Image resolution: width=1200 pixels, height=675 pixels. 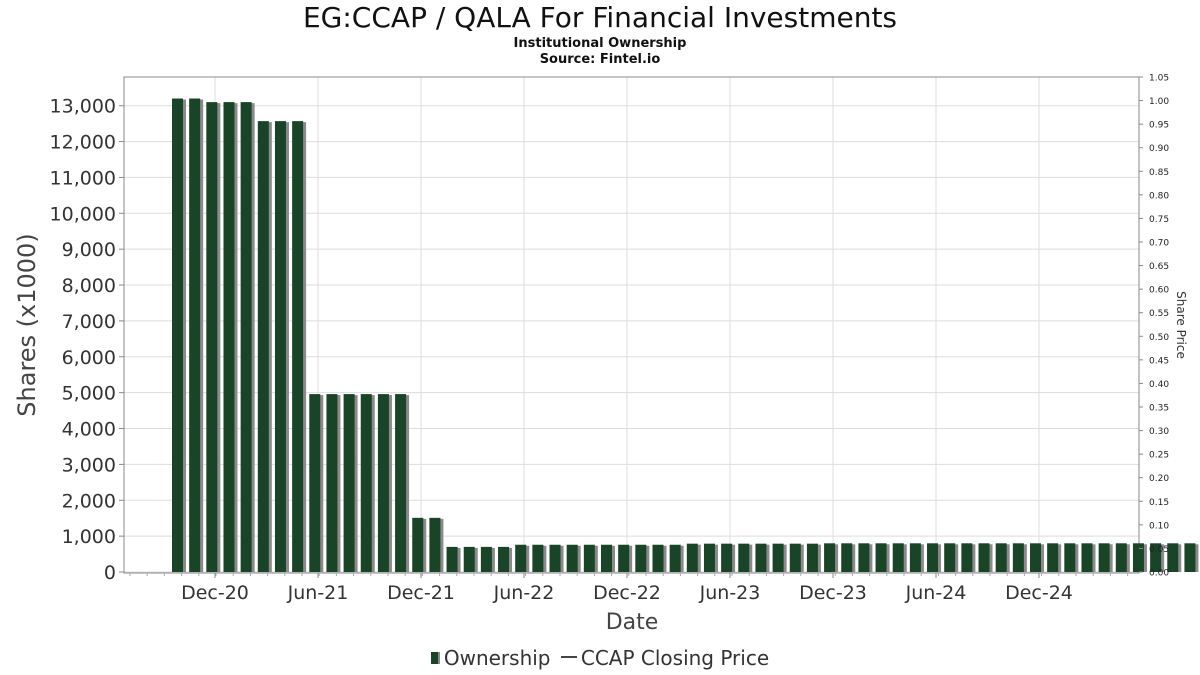 What do you see at coordinates (1159, 149) in the screenshot?
I see `y2-tick-label: 0.90` at bounding box center [1159, 149].